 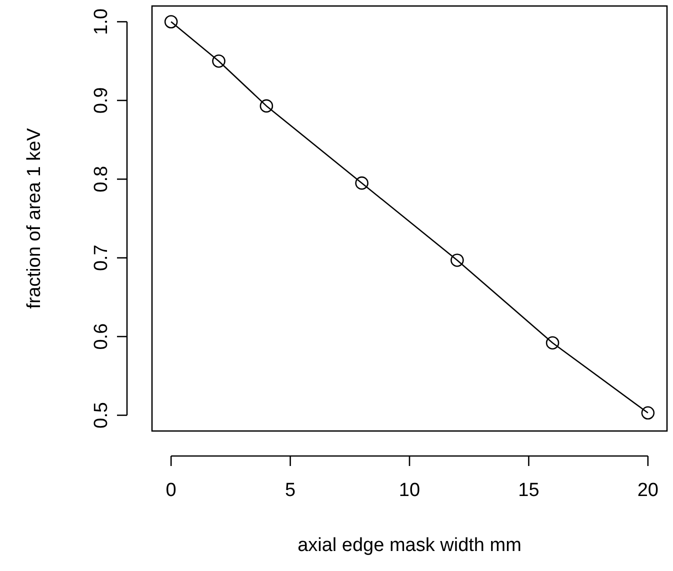 I want to click on y-tick-label: 1.0, so click(x=101, y=21).